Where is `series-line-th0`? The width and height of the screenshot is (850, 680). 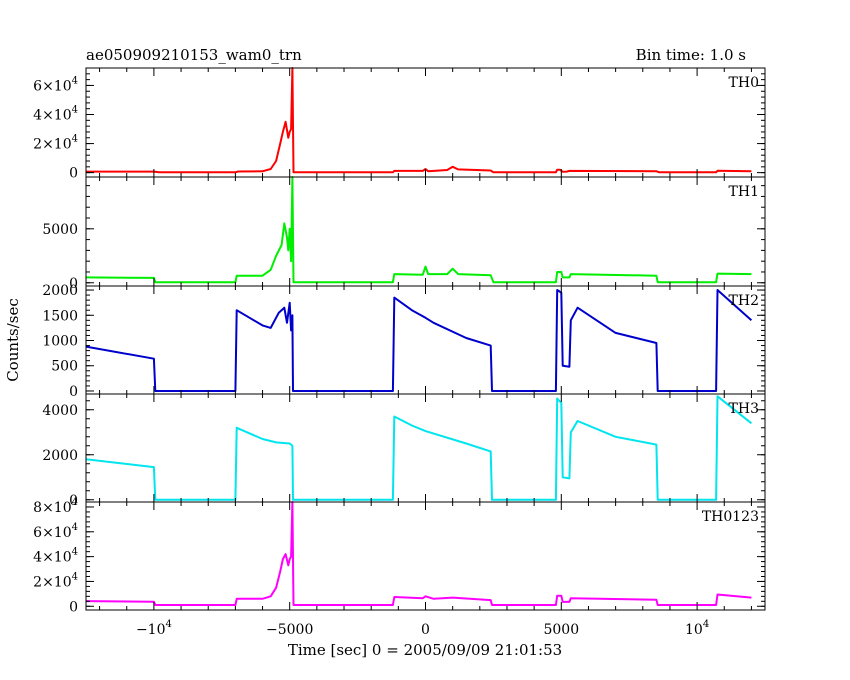
series-line-th0 is located at coordinates (419, 120).